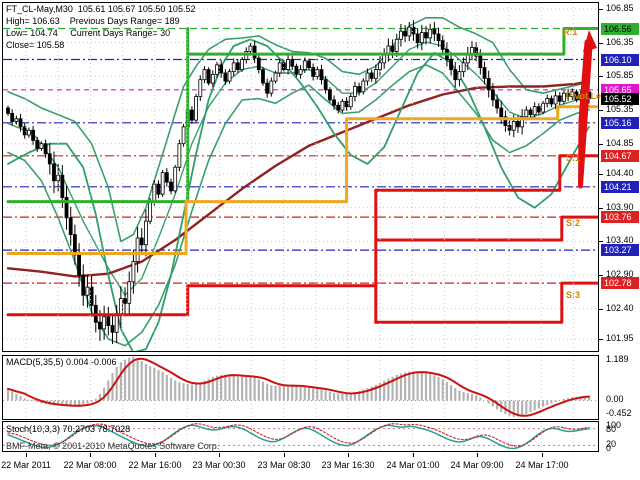 The width and height of the screenshot is (640, 480). What do you see at coordinates (300, 387) in the screenshot?
I see `macd-content` at bounding box center [300, 387].